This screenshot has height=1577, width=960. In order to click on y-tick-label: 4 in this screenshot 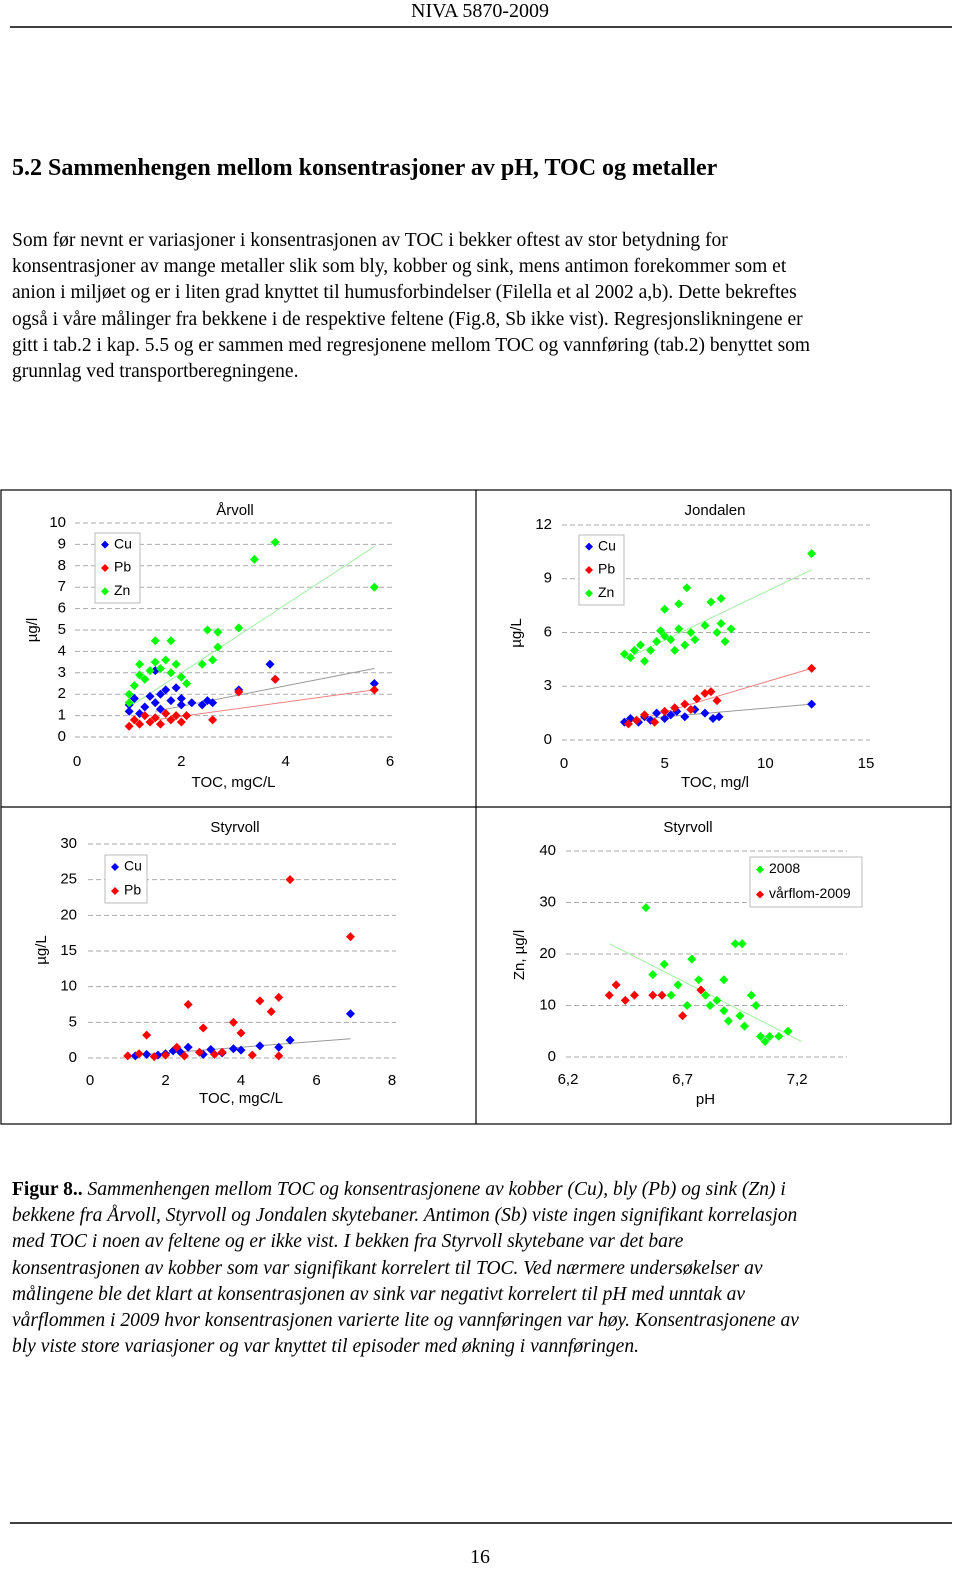, I will do `click(62, 650)`.